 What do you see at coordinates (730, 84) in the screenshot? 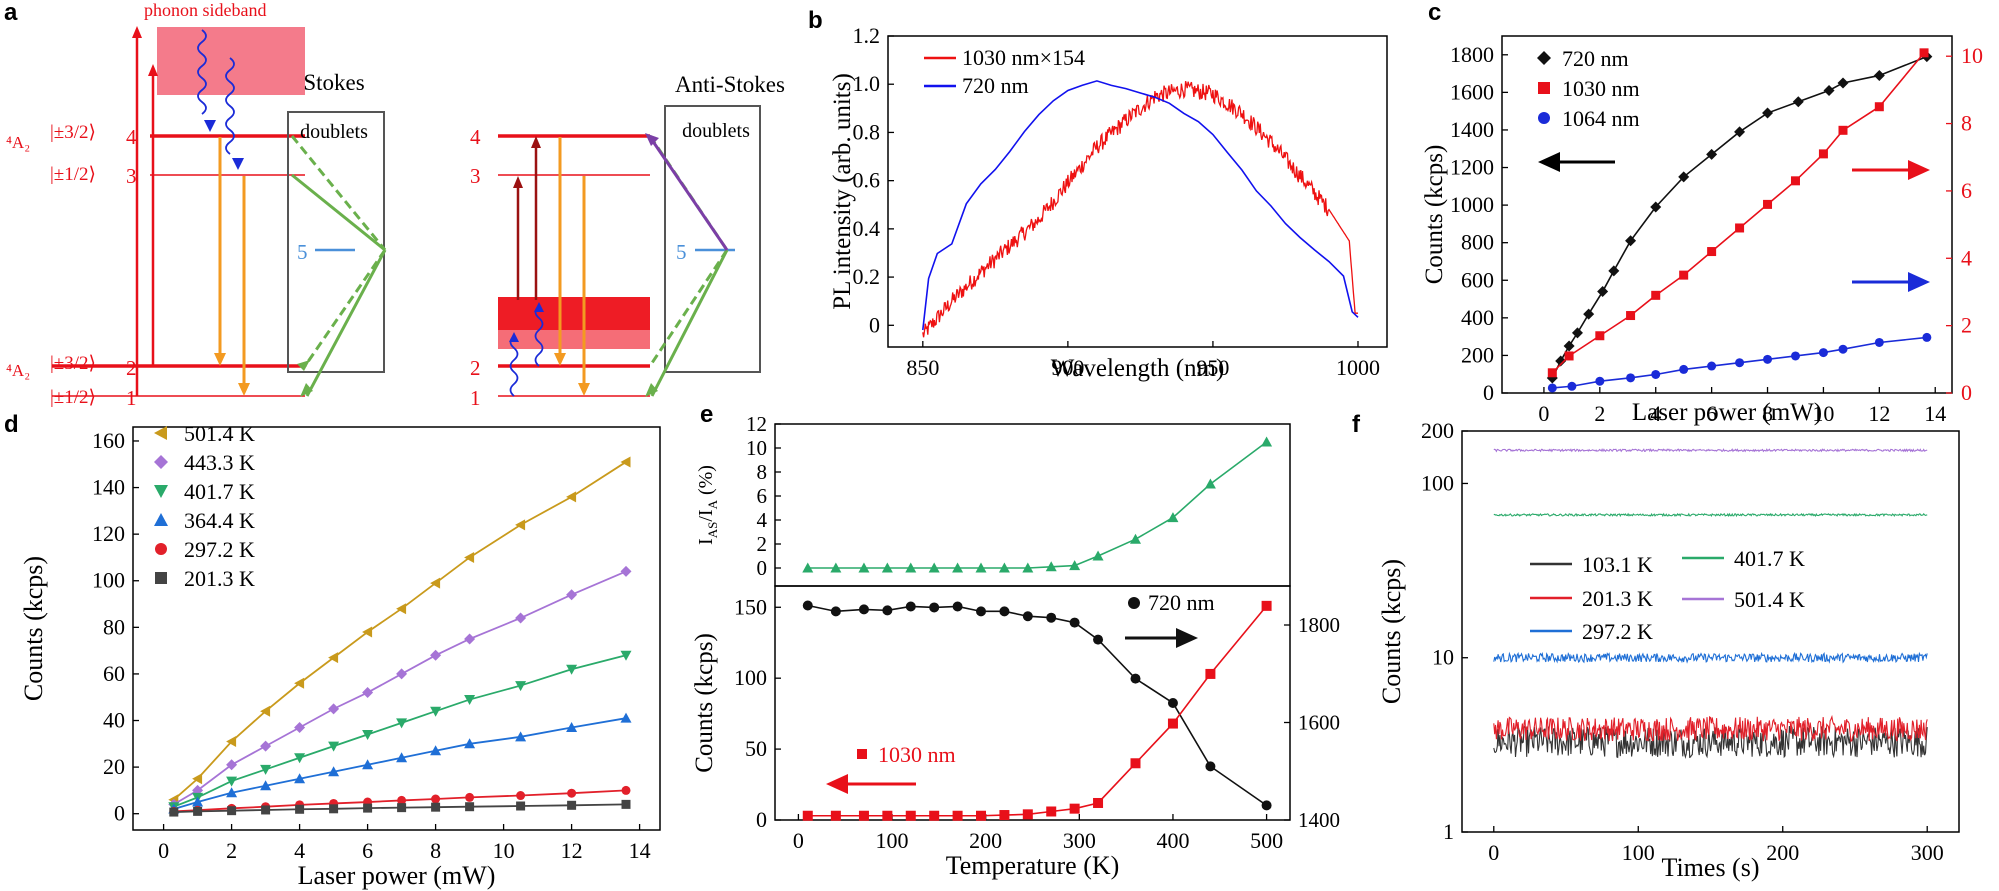
I see `antistokes-title: Anti-Stokes` at bounding box center [730, 84].